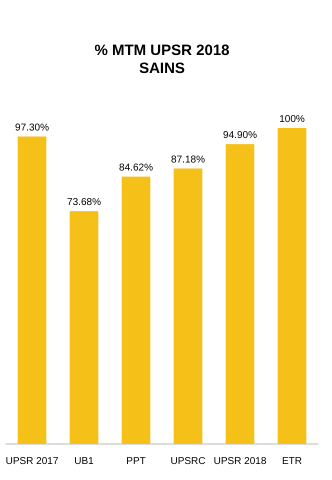 The height and width of the screenshot is (480, 332). Describe the element at coordinates (292, 461) in the screenshot. I see `x-tick-label: ETR` at that location.